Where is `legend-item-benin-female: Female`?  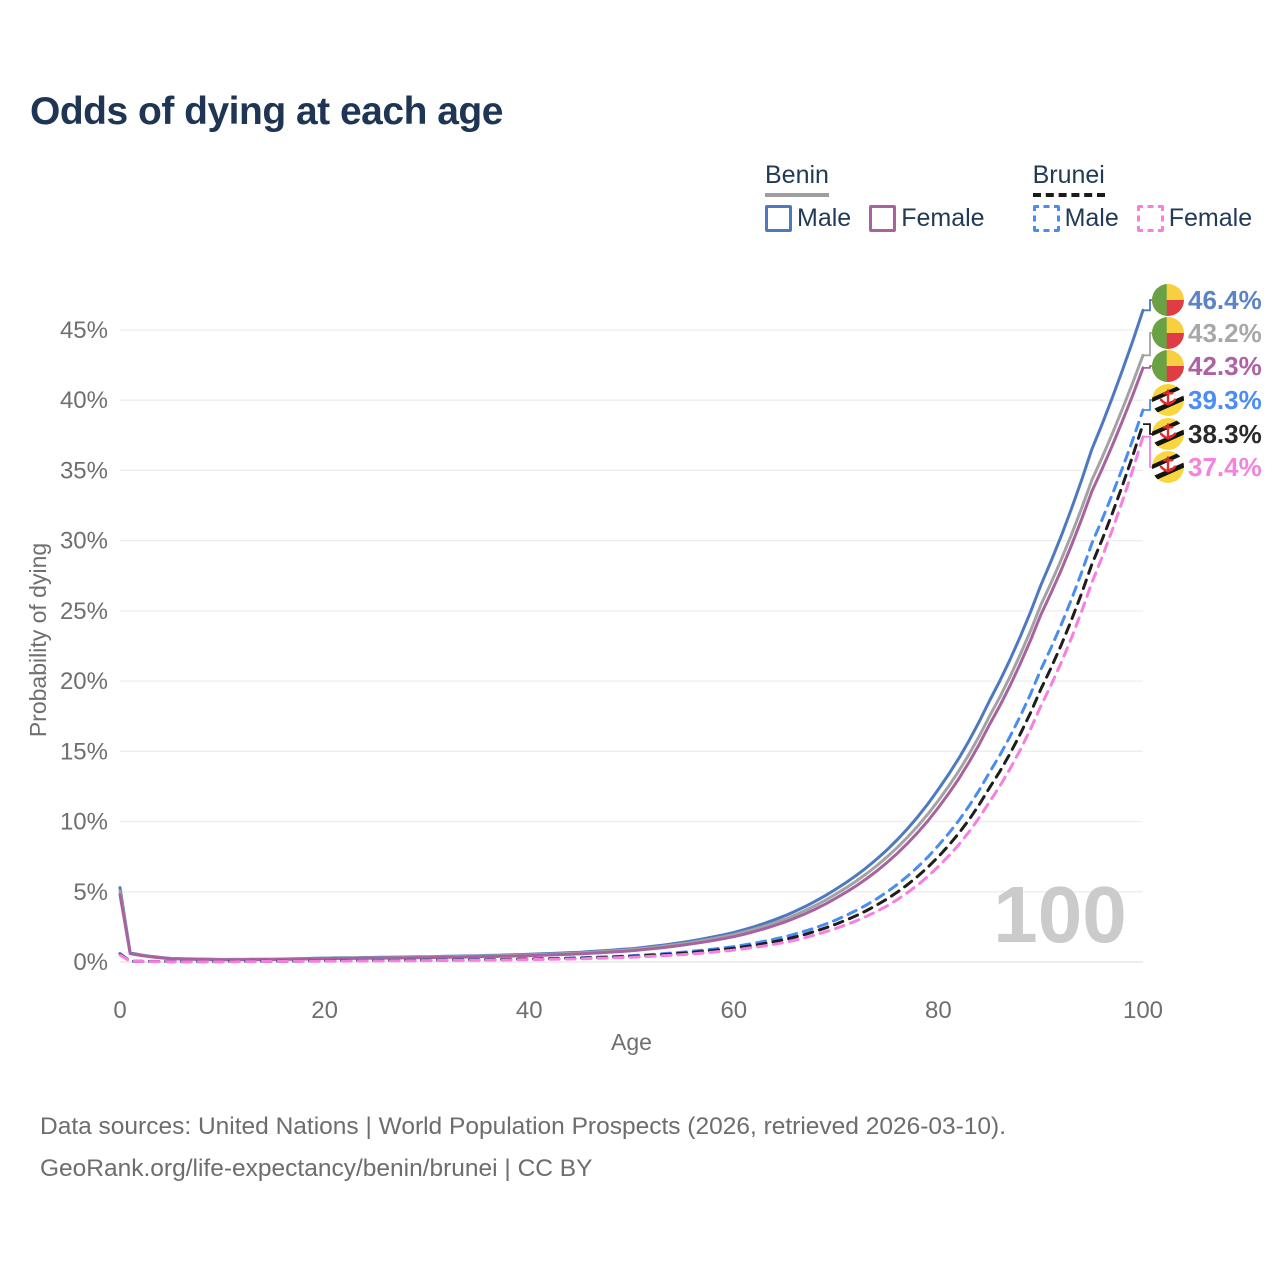
legend-item-benin-female: Female is located at coordinates (927, 218).